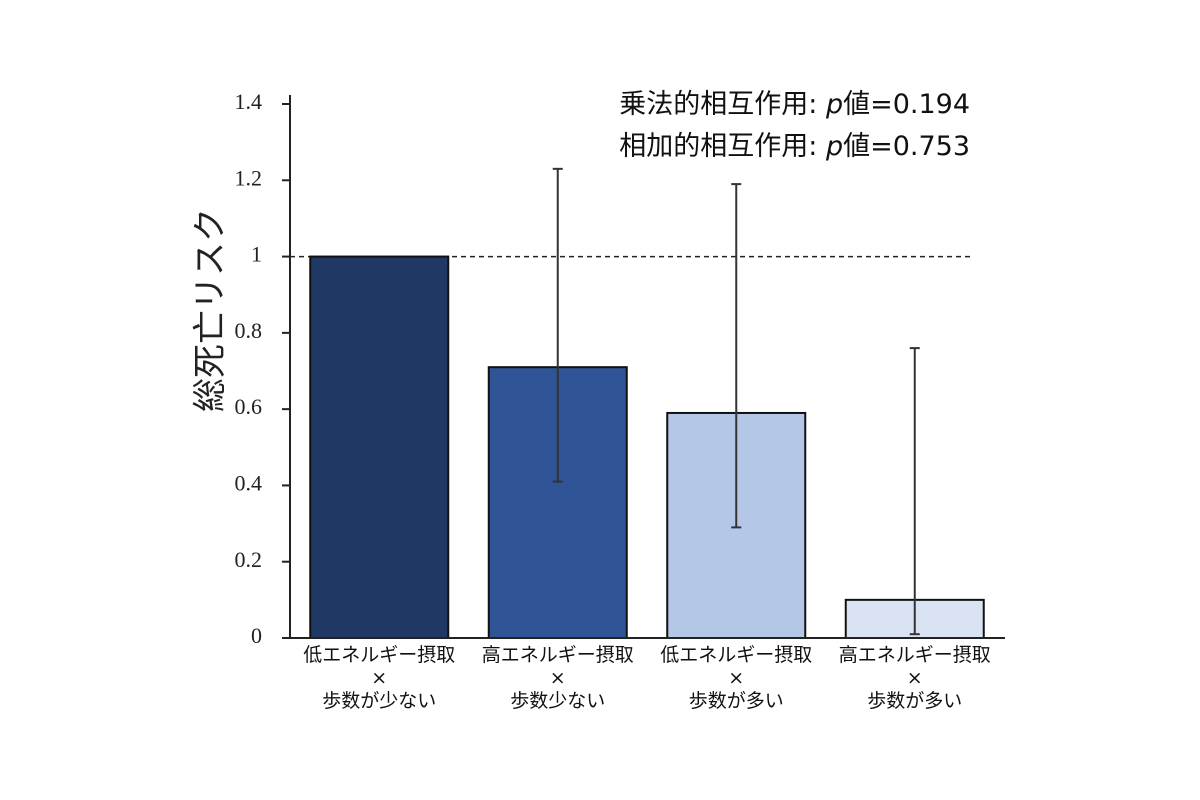 This screenshot has width=1200, height=800. Describe the element at coordinates (249, 330) in the screenshot. I see `y-tick-label: 0.8` at that location.